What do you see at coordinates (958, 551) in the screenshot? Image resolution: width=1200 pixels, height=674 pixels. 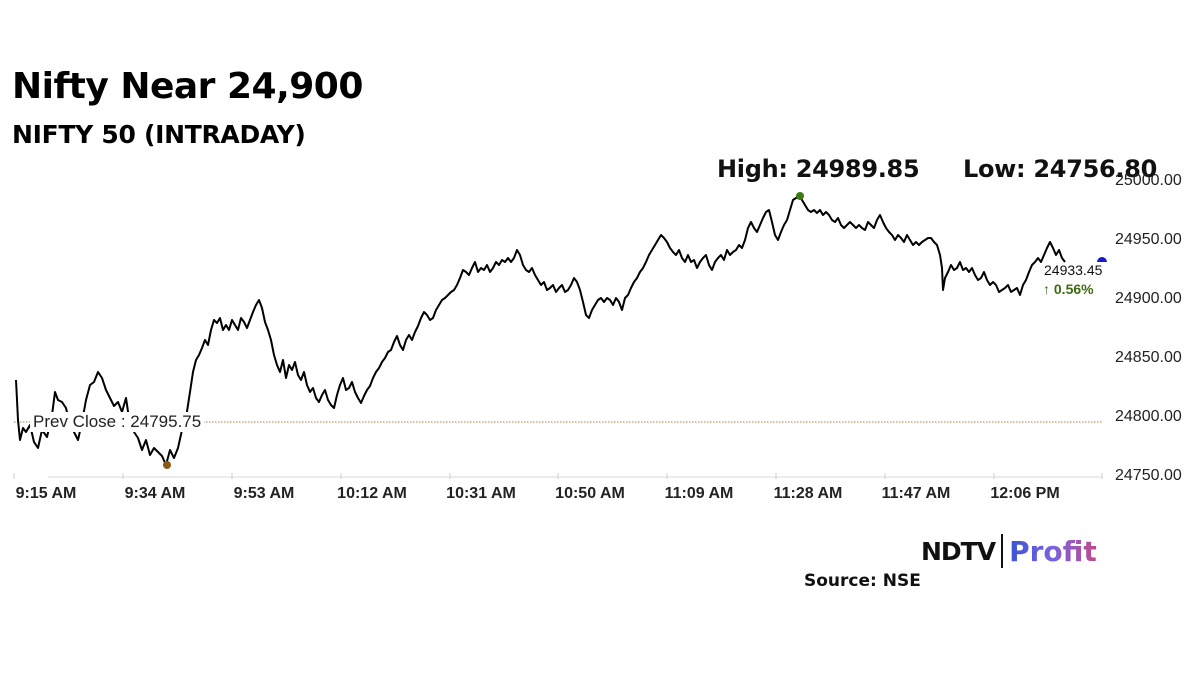 I see `logo-ndtv-text: NDTV` at bounding box center [958, 551].